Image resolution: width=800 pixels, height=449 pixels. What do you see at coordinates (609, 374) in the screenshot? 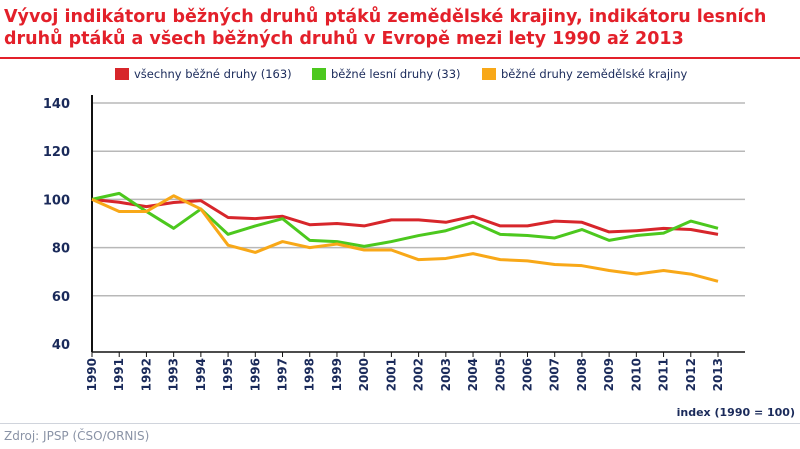
I see `x-tick-label: 2009` at bounding box center [609, 374].